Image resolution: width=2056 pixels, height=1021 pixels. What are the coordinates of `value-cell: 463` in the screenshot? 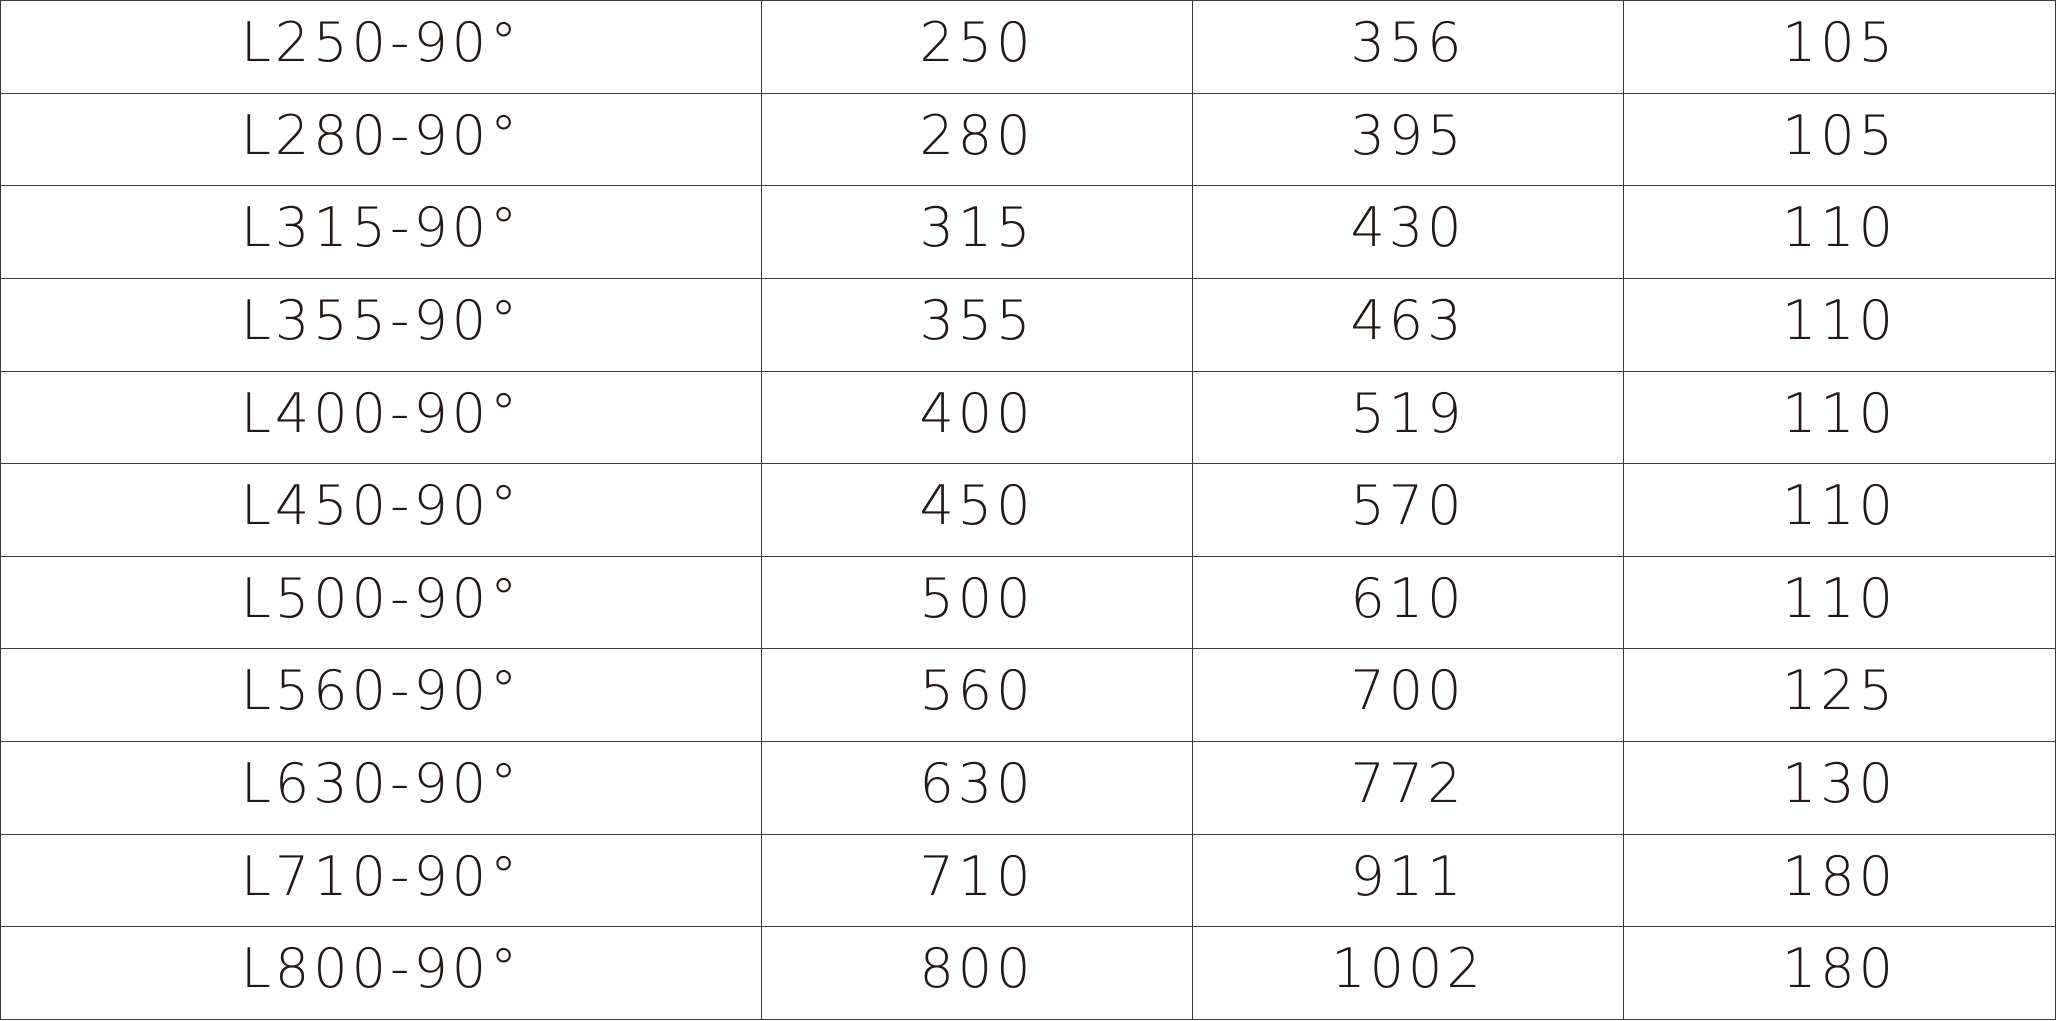 It's located at (1408, 324).